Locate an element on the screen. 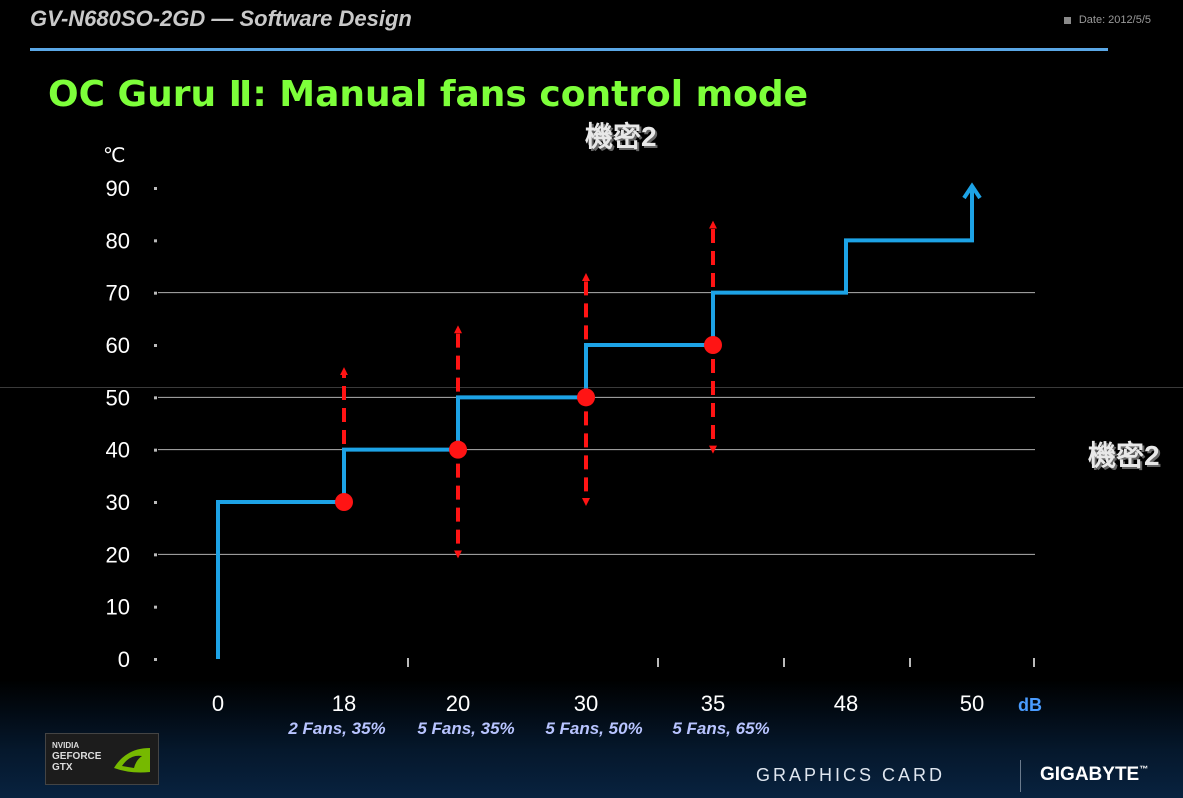  gigabyte-logo: GIGABYTE™ is located at coordinates (1094, 775).